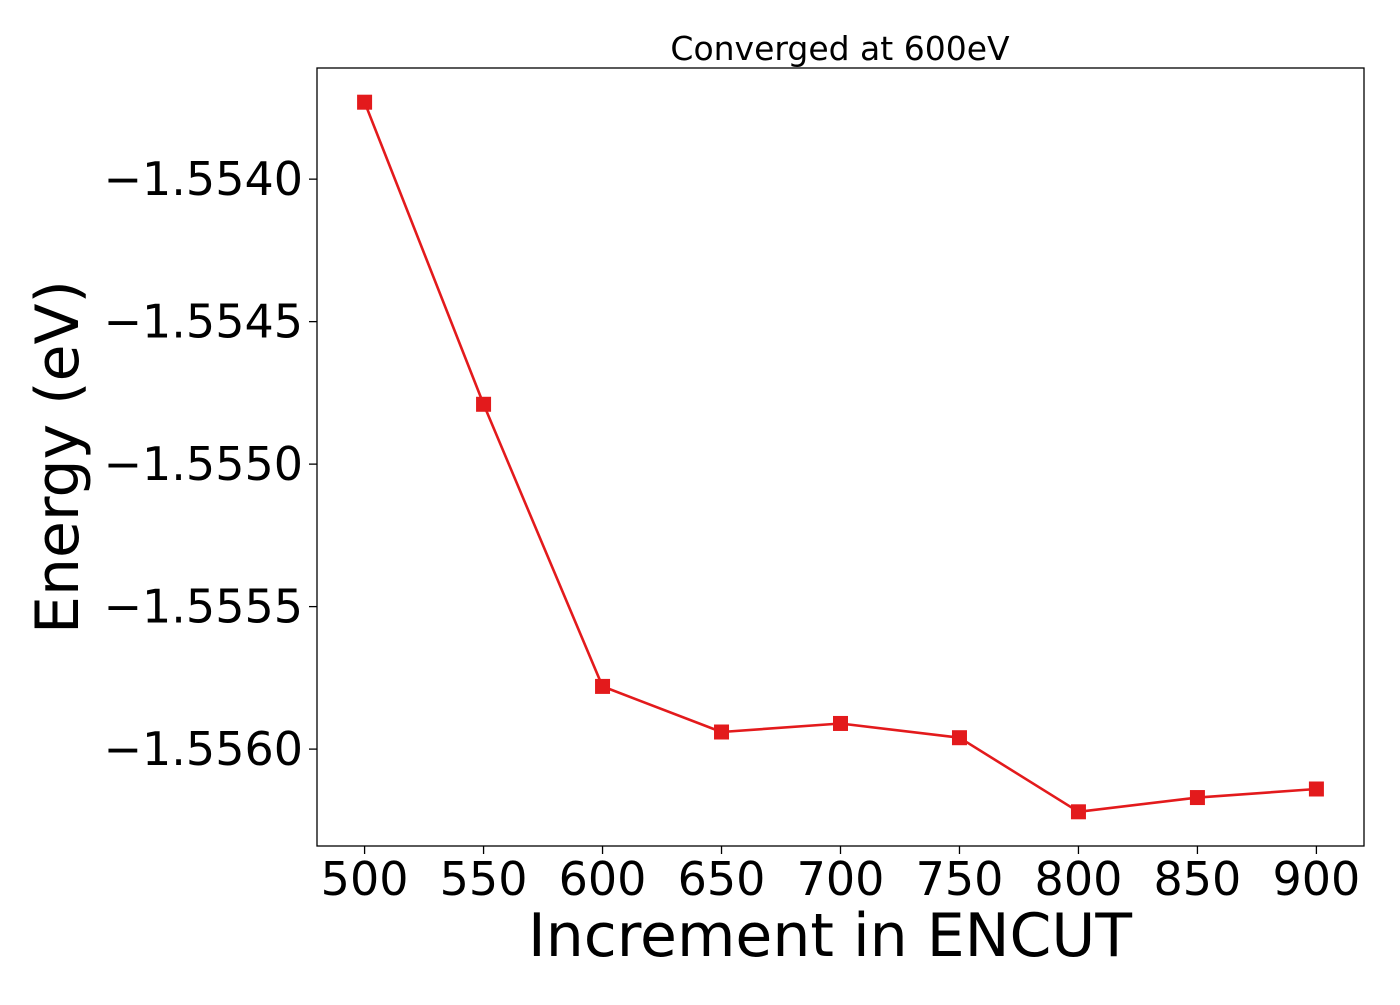  What do you see at coordinates (204, 607) in the screenshot?
I see `y-tick-label: −1.5555` at bounding box center [204, 607].